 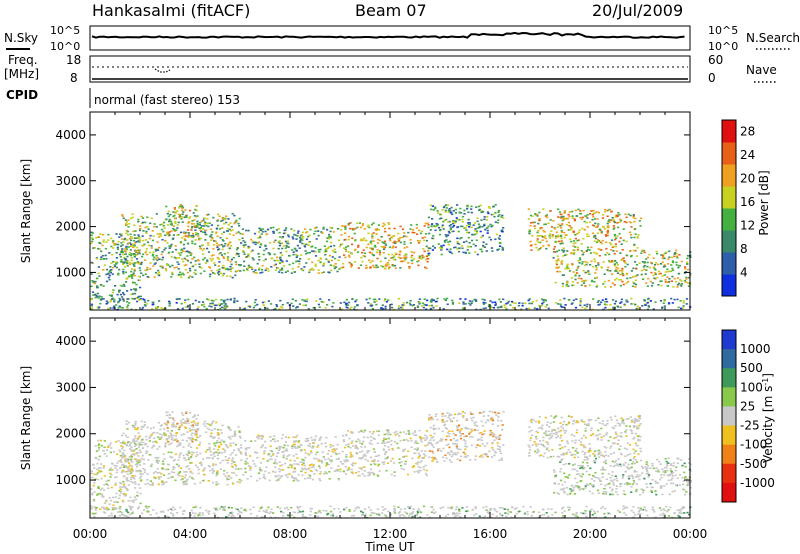 I want to click on date-title: 20/Jul/2009, so click(x=637, y=10).